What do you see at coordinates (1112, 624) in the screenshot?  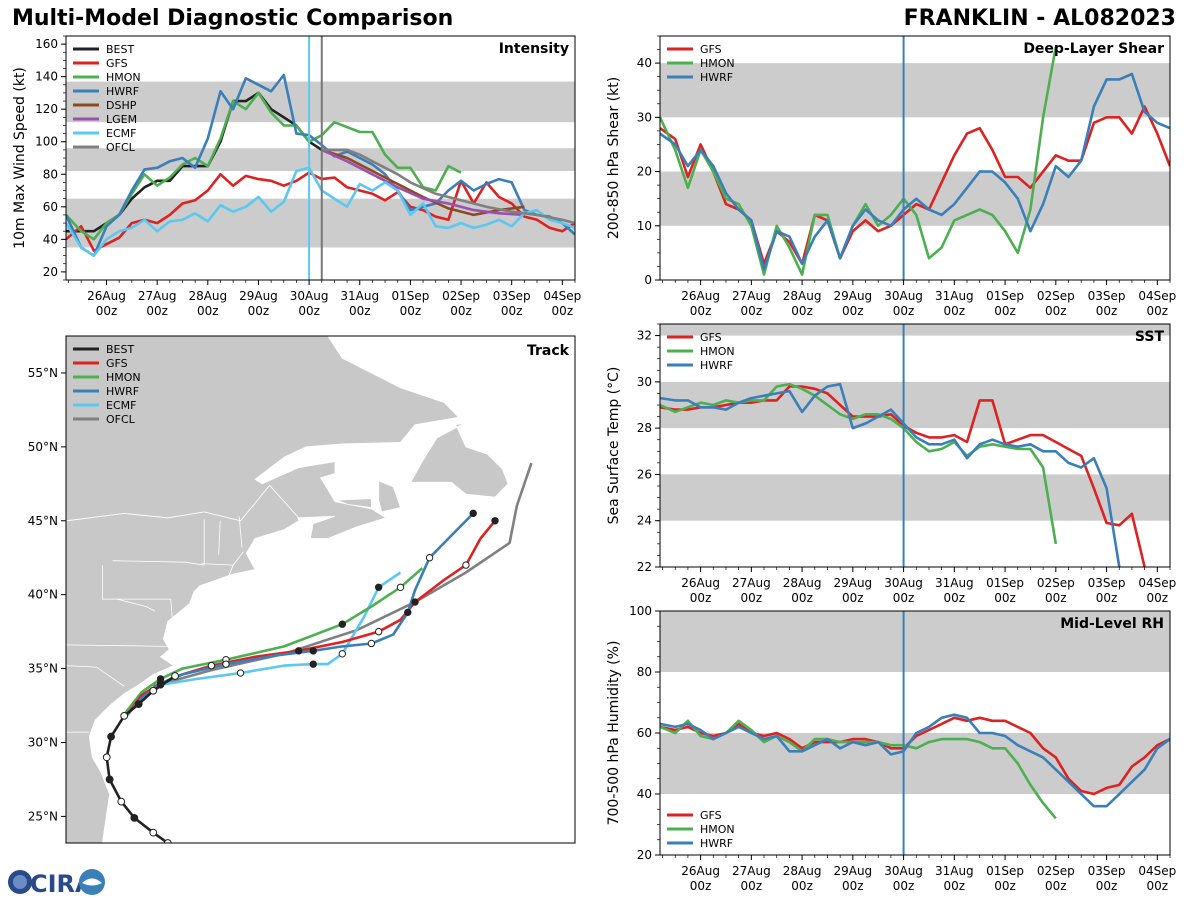 I see `rh-panel-title: Mid-Level RH` at bounding box center [1112, 624].